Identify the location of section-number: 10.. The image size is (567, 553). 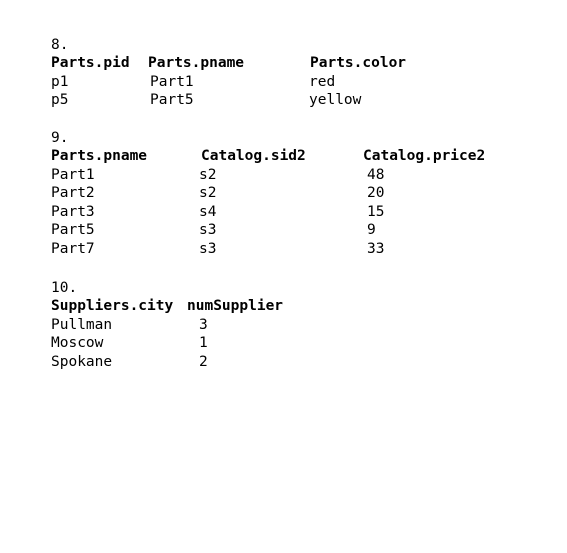
(64, 288).